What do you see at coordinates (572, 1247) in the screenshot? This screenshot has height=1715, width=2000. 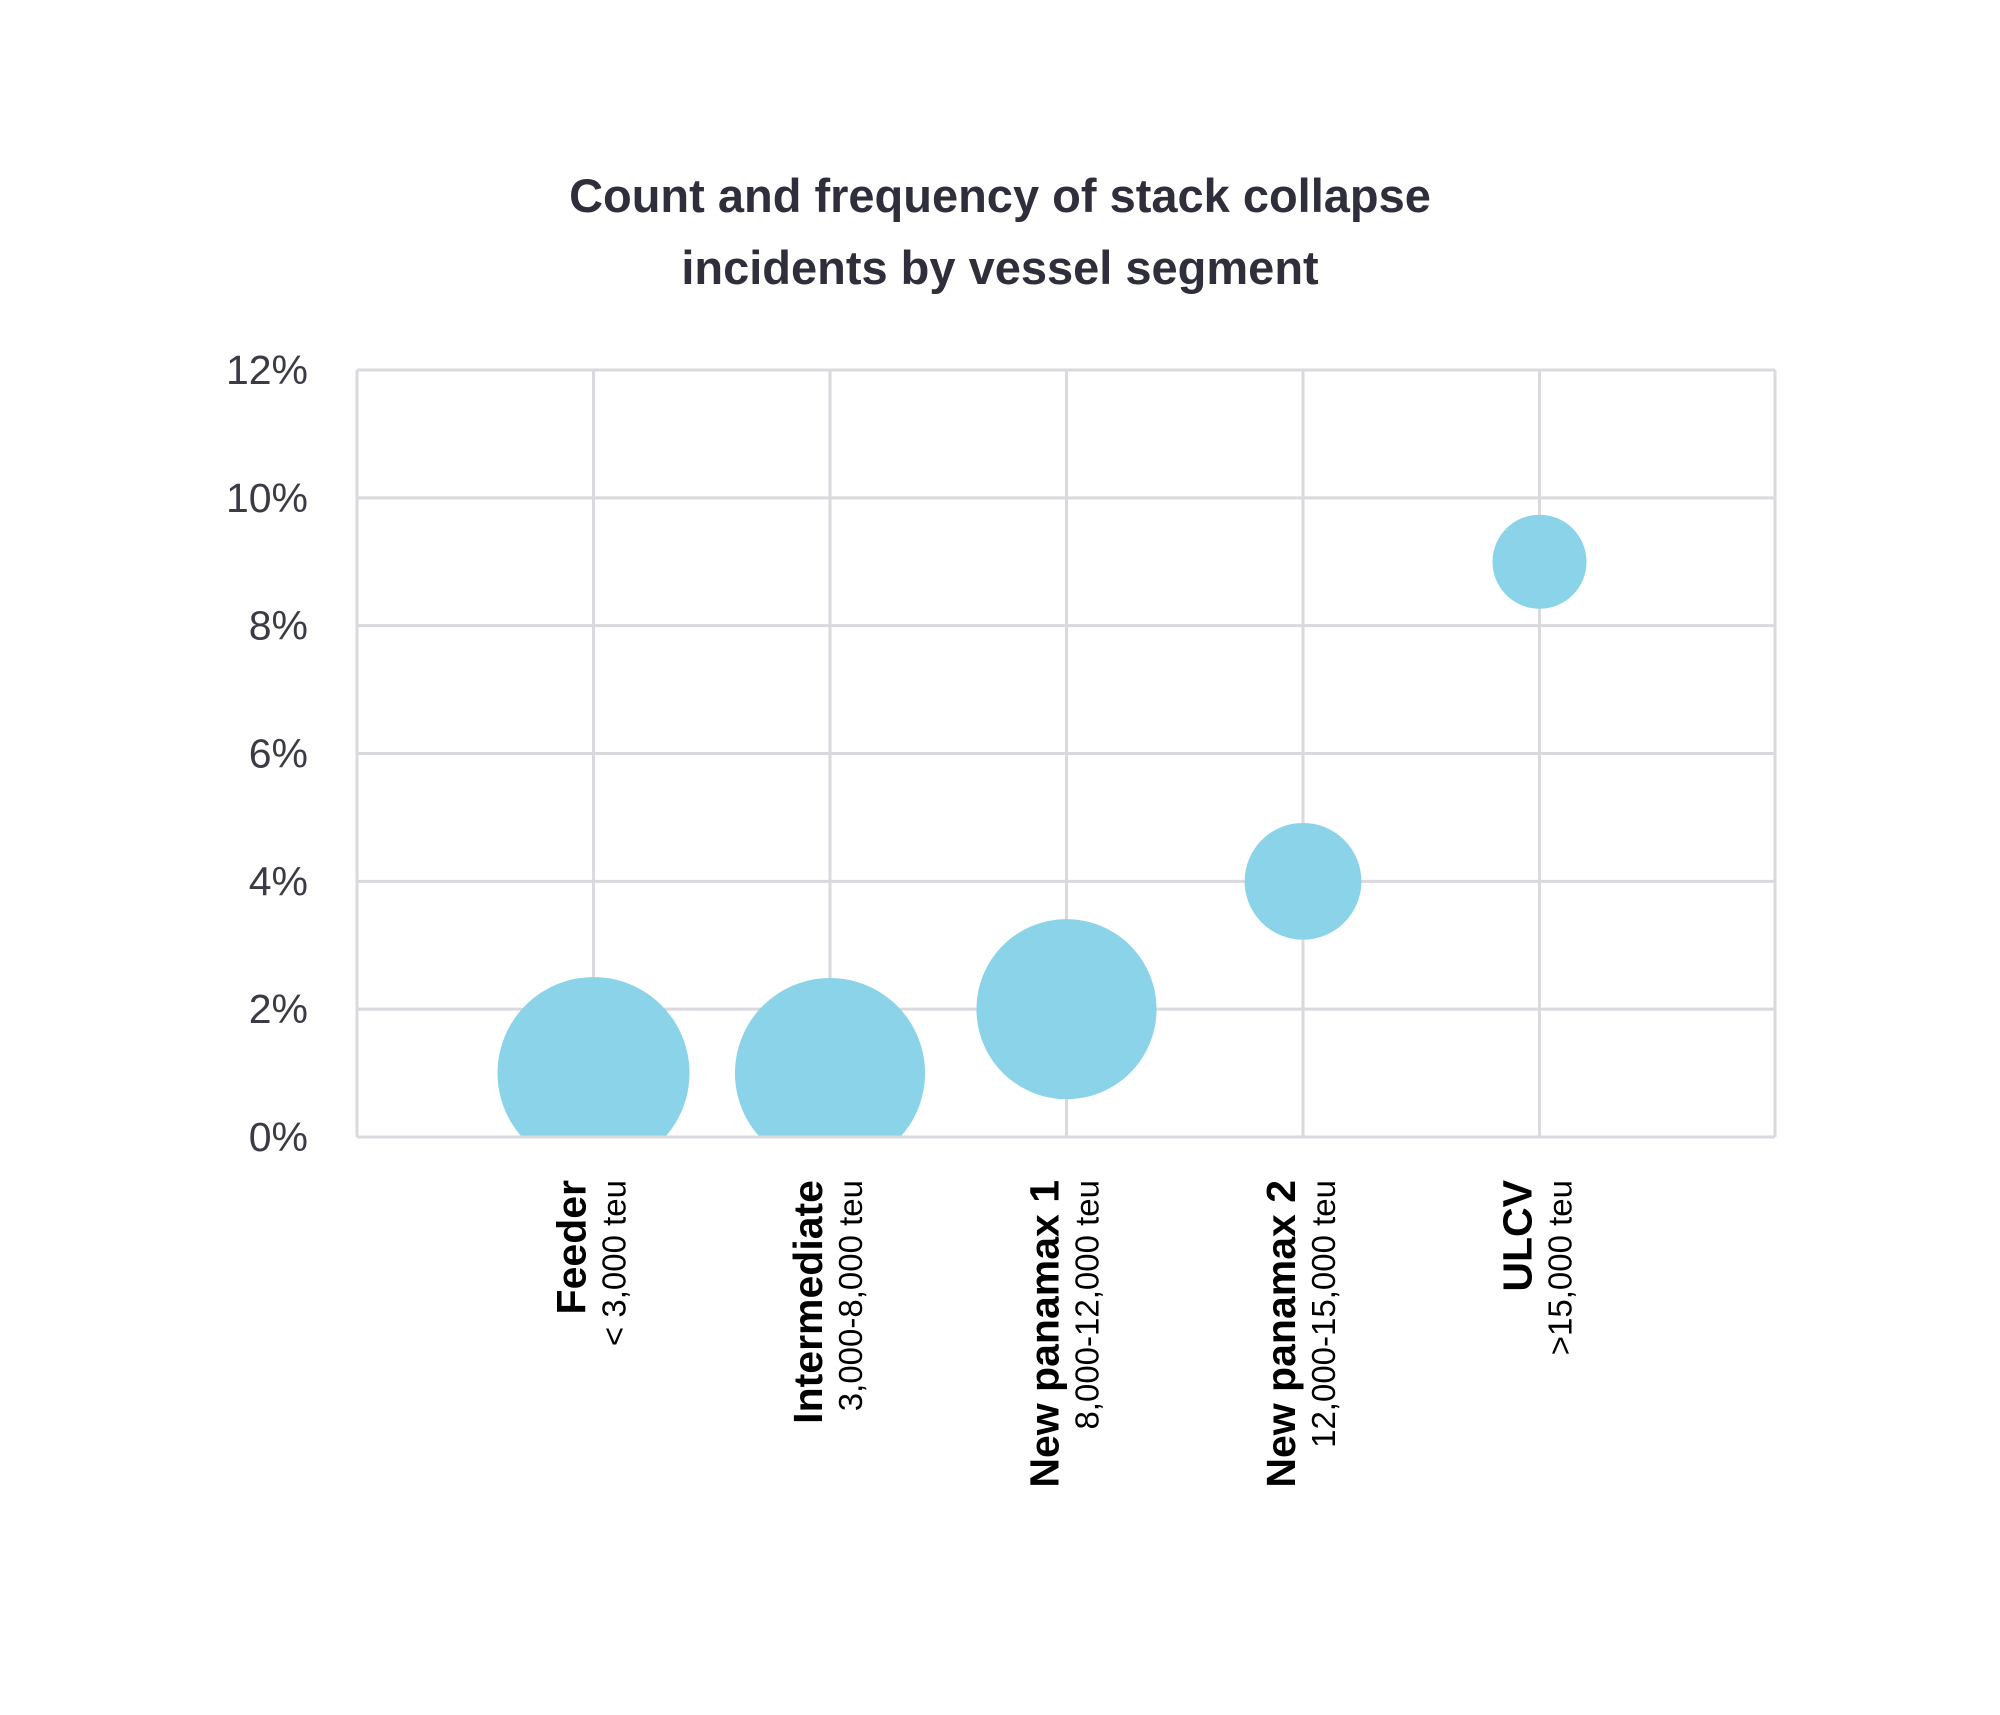 I see `category-name: Feeder` at bounding box center [572, 1247].